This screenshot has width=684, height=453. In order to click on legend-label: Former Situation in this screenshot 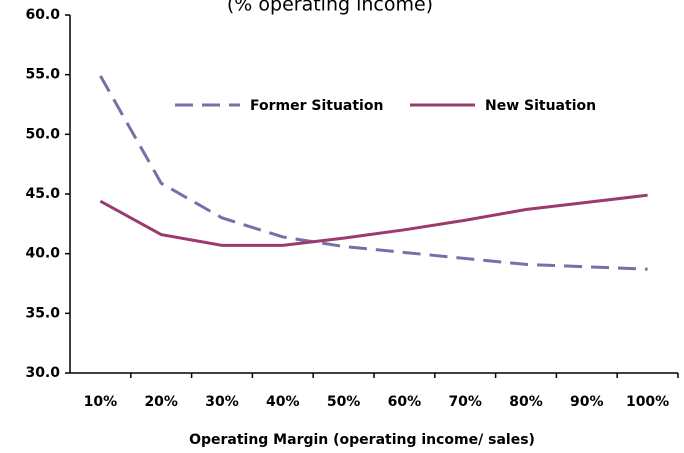, I will do `click(316, 106)`.